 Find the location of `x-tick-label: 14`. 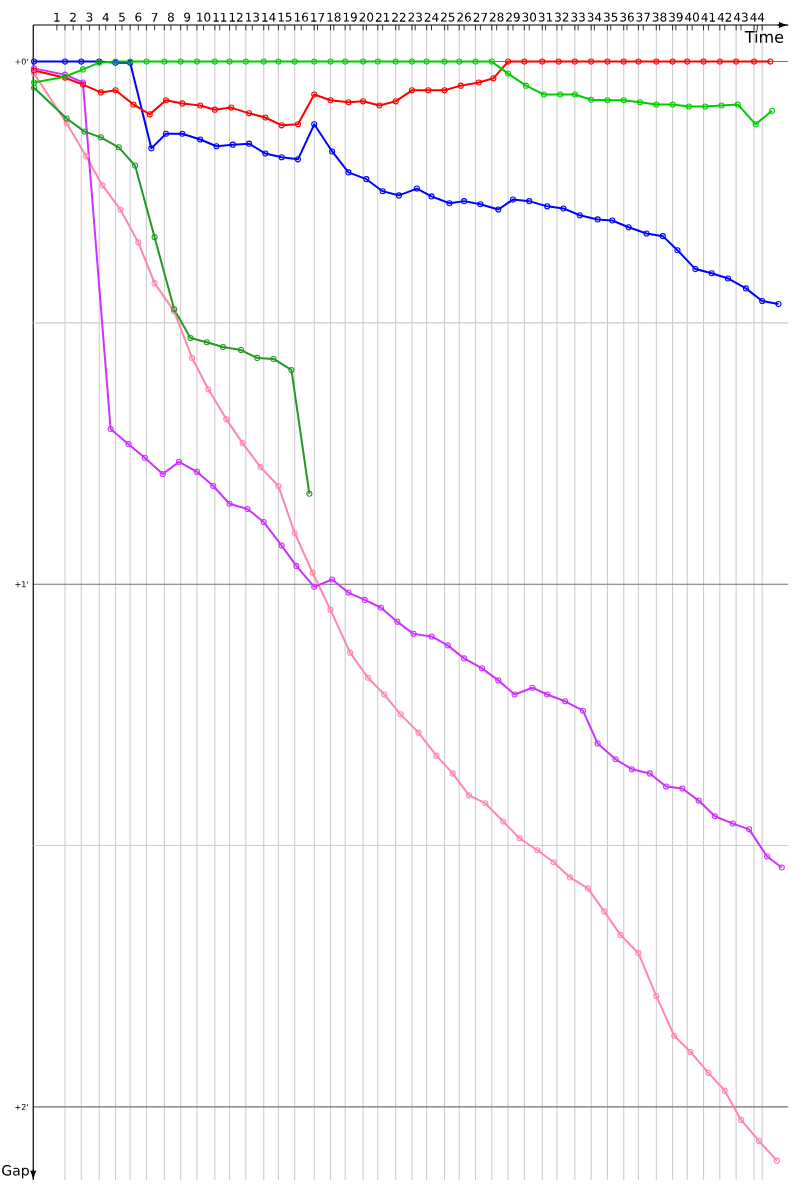

x-tick-label: 14 is located at coordinates (269, 17).